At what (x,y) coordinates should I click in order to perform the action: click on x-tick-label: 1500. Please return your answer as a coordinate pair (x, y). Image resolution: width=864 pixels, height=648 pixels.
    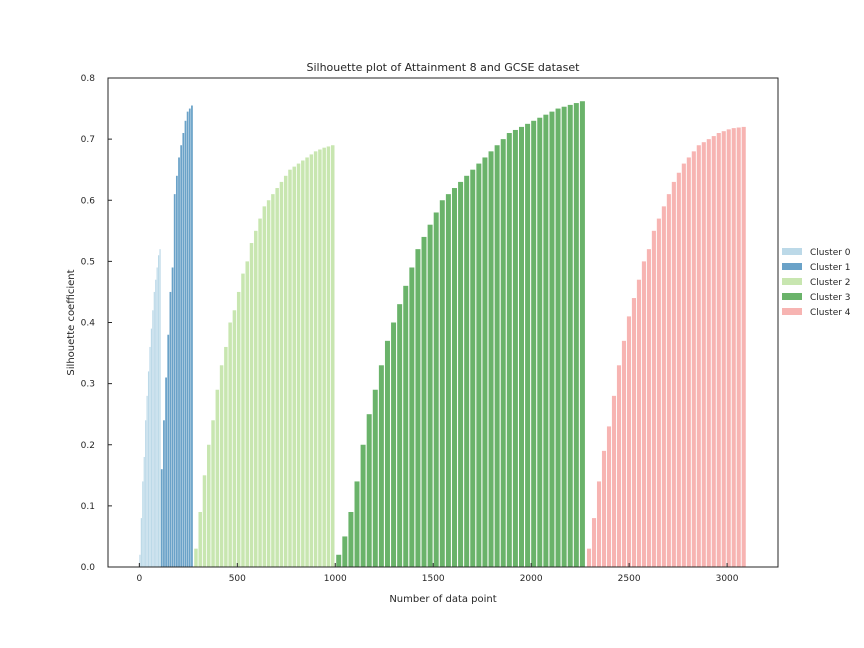
    Looking at the image, I should click on (433, 579).